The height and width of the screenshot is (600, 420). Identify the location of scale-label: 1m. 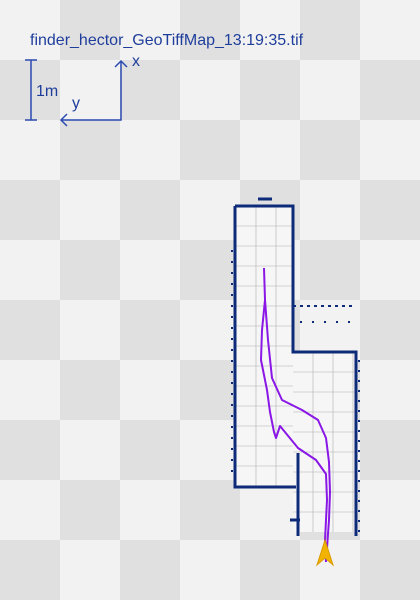
(47, 91).